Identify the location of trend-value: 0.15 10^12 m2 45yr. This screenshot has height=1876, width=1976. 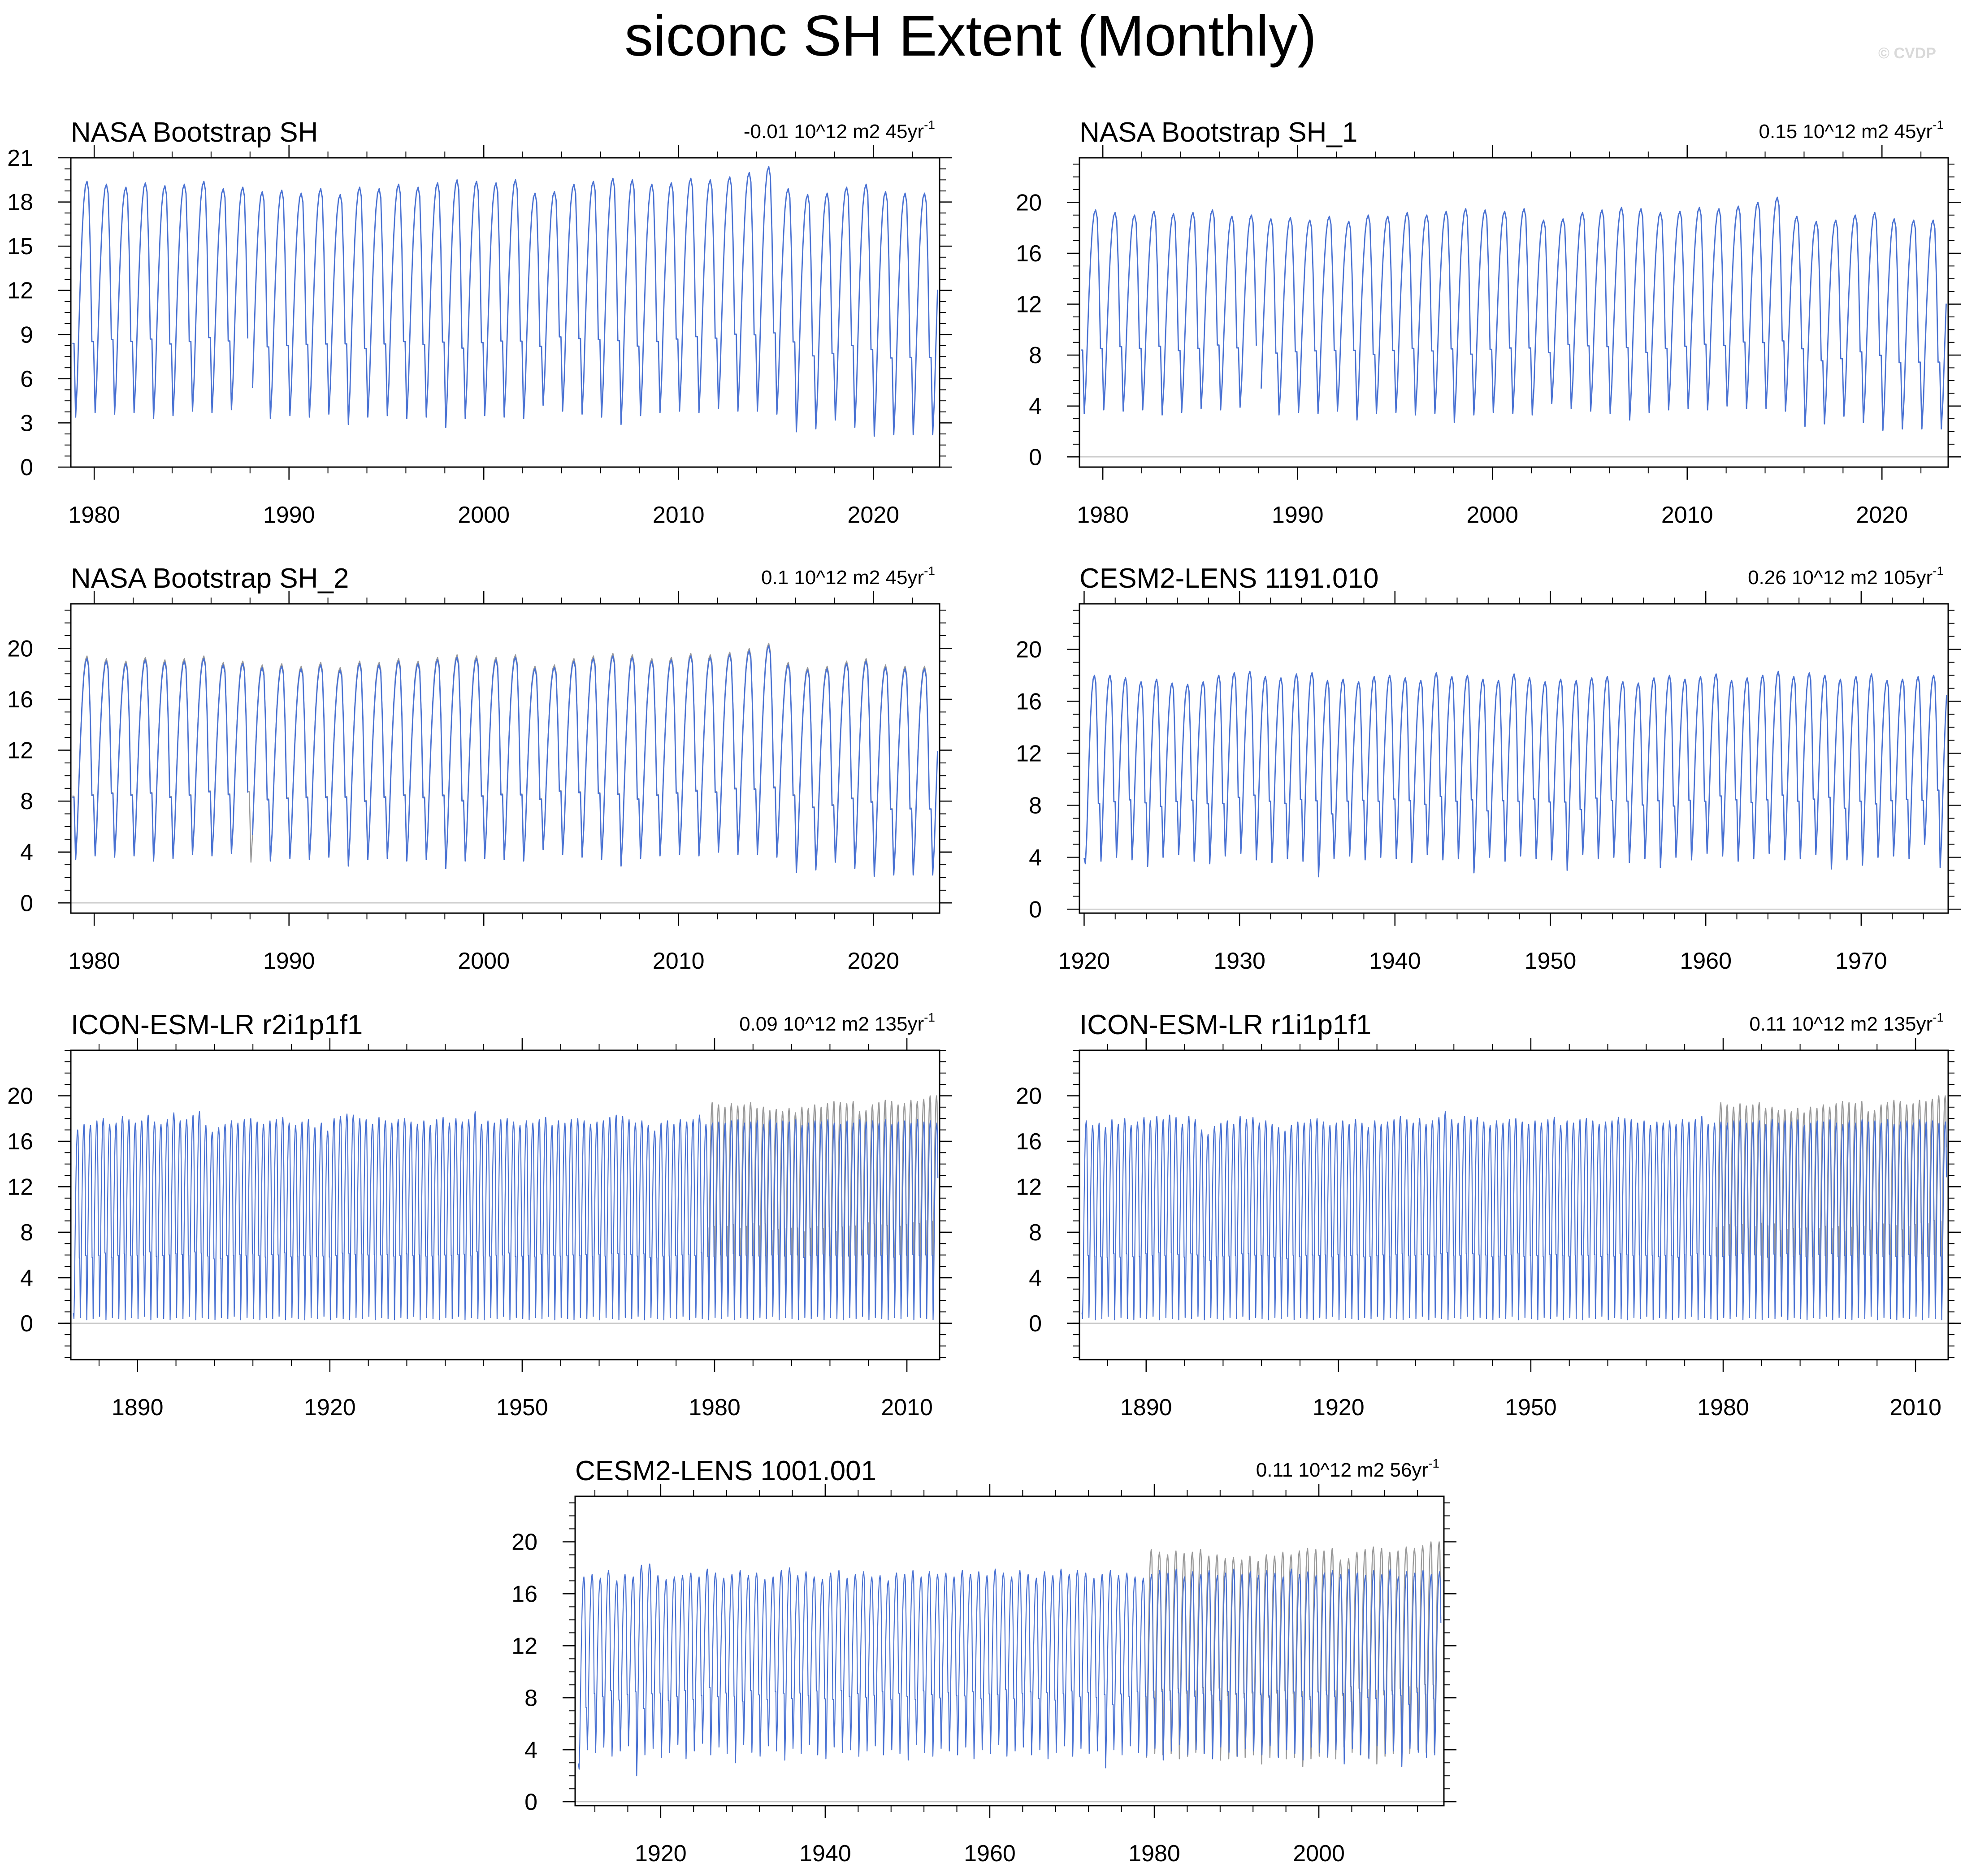
(1846, 132).